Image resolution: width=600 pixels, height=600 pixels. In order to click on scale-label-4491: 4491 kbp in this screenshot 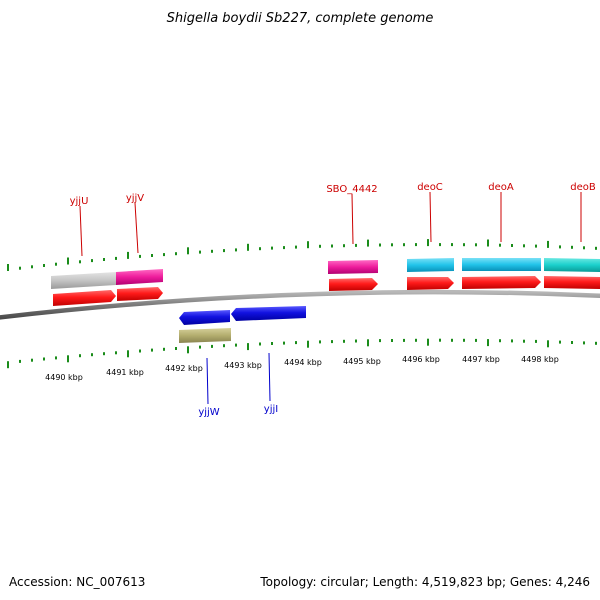, I will do `click(125, 372)`.